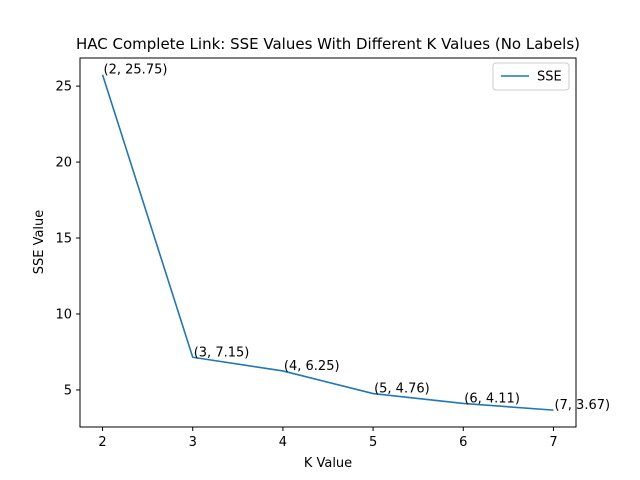 The width and height of the screenshot is (640, 480). Describe the element at coordinates (463, 442) in the screenshot. I see `x-tick-label: 6` at that location.